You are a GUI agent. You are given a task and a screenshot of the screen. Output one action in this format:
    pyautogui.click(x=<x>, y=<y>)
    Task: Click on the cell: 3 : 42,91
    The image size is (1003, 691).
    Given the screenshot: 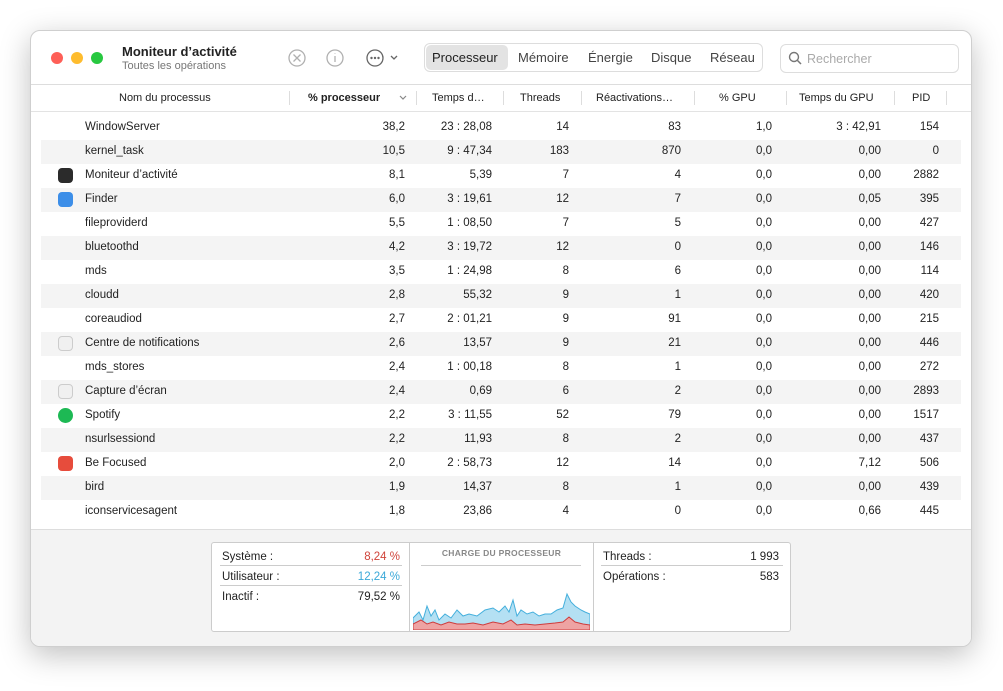 What is the action you would take?
    pyautogui.click(x=858, y=127)
    